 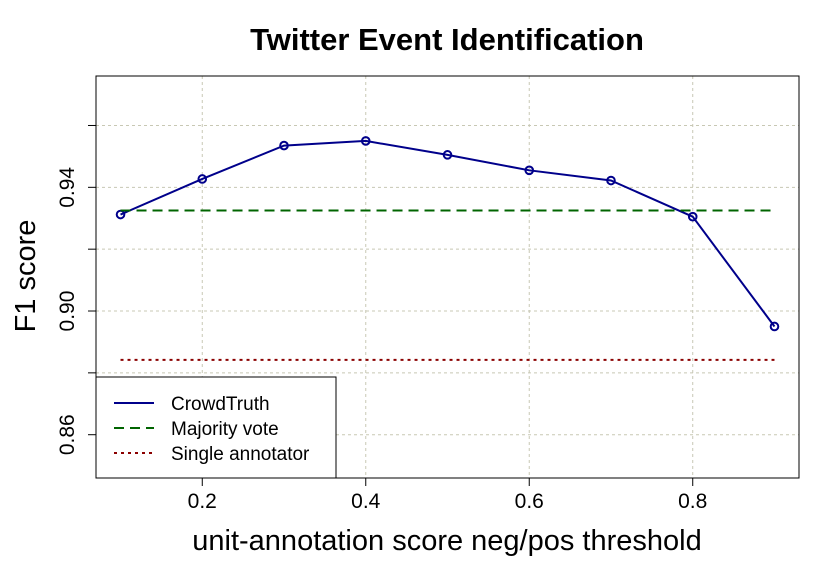 I want to click on x-tick-label: 0.6, so click(x=529, y=501).